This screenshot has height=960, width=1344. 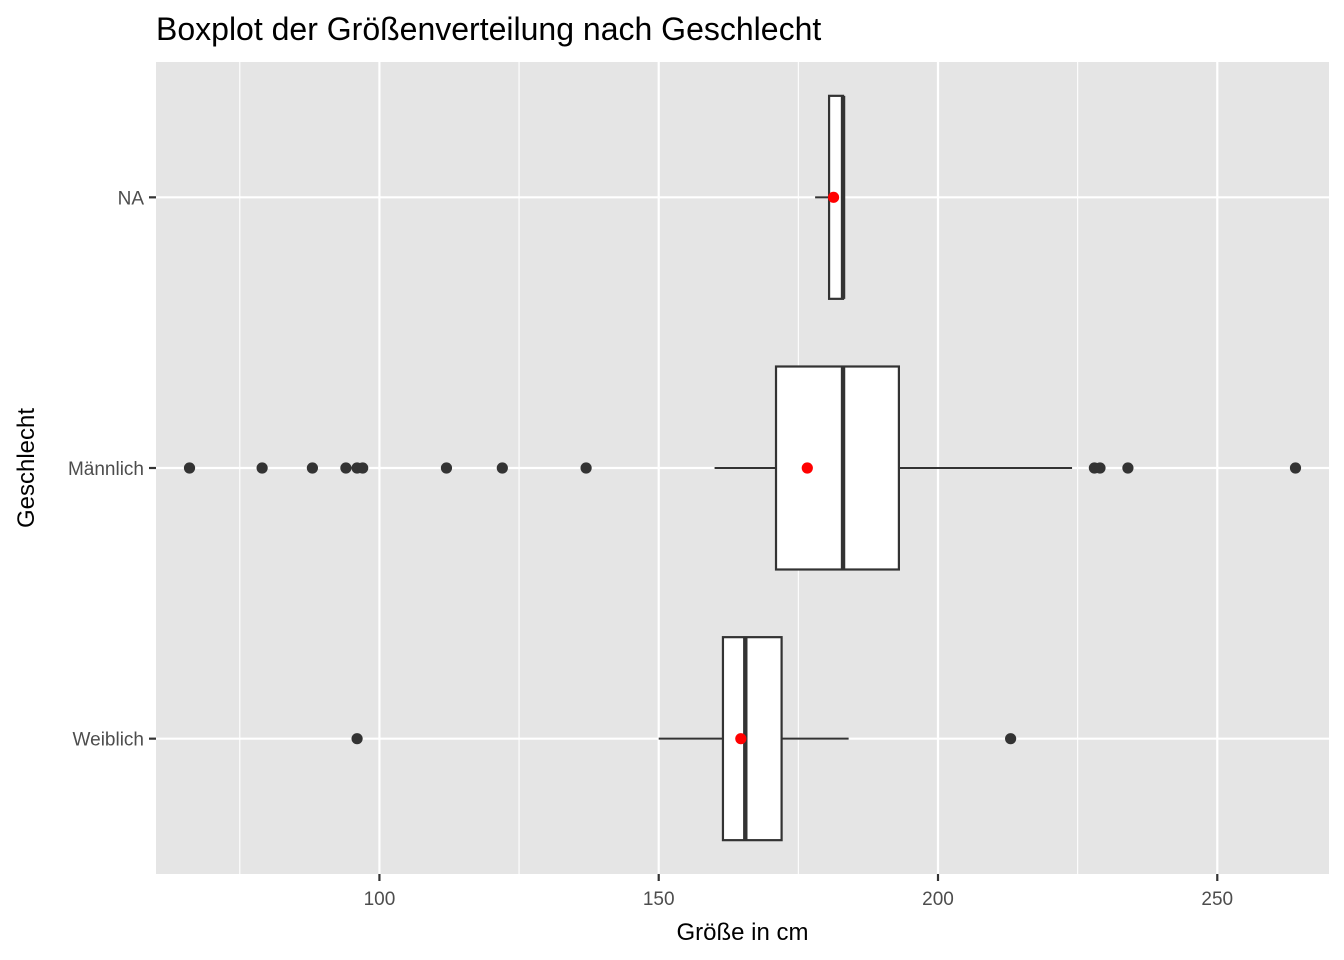 What do you see at coordinates (742, 932) in the screenshot?
I see `x-axis-title: Größe in cm` at bounding box center [742, 932].